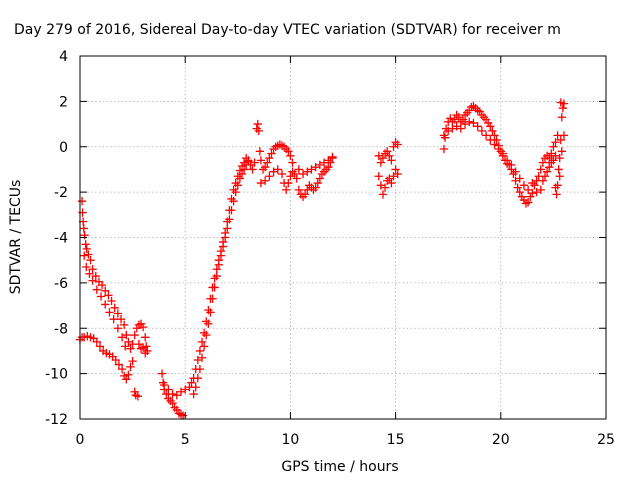  I want to click on x-axis-label: GPS time / hours, so click(339, 467).